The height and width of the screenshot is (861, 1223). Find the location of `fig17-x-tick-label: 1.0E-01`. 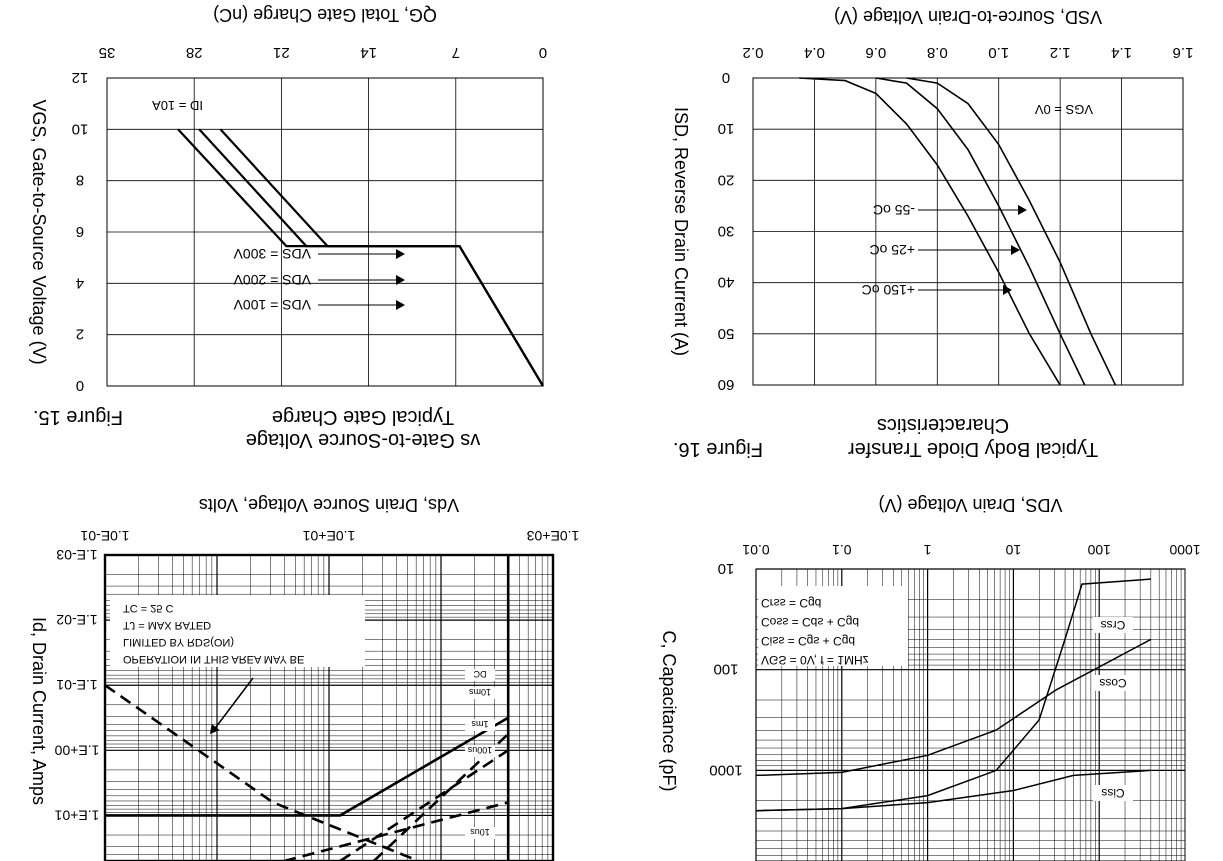

fig17-x-tick-label: 1.0E-01 is located at coordinates (104, 536).